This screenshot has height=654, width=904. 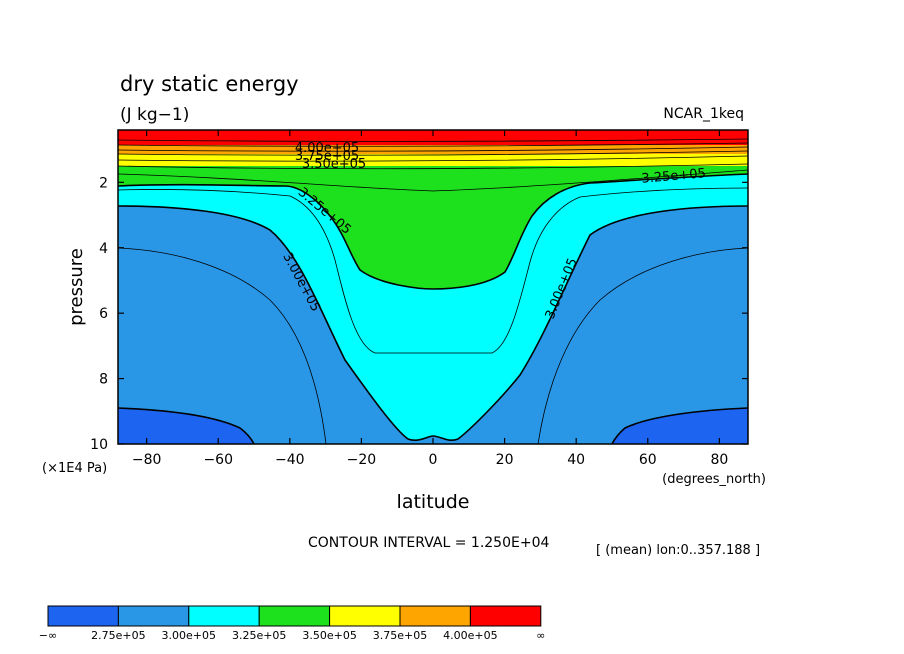 What do you see at coordinates (99, 445) in the screenshot?
I see `y-tick-label: 10` at bounding box center [99, 445].